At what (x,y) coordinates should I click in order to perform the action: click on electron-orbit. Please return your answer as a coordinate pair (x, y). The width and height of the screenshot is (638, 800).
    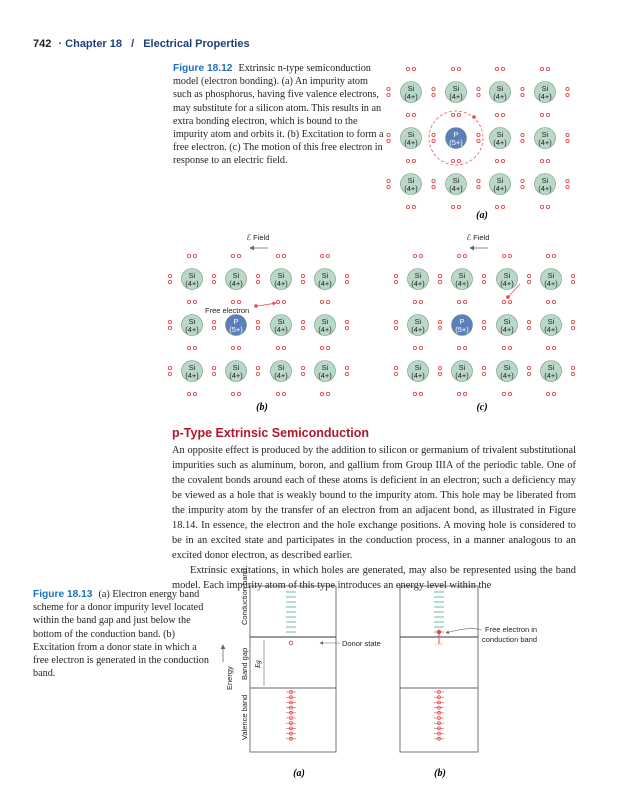
    Looking at the image, I should click on (456, 138).